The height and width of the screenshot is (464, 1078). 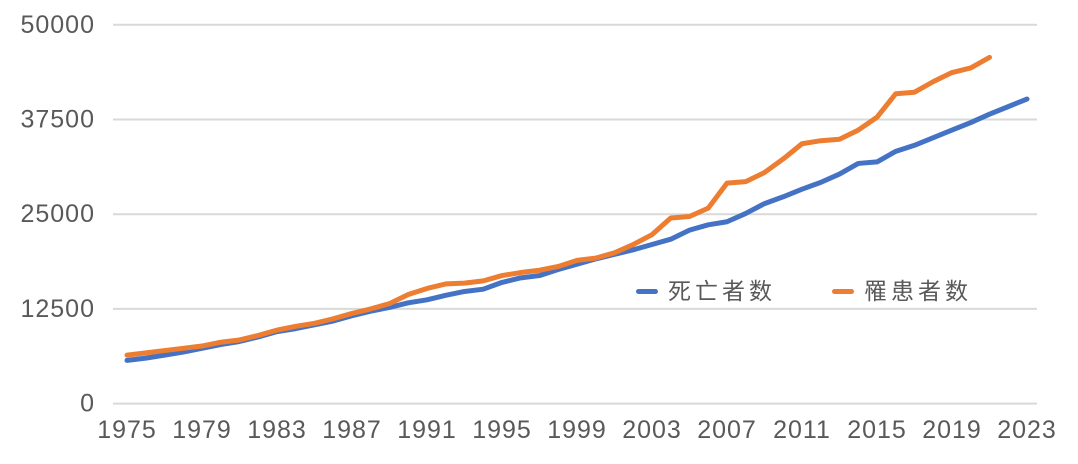 I want to click on chart-legend: 死亡者数 罹患者数, so click(x=804, y=291).